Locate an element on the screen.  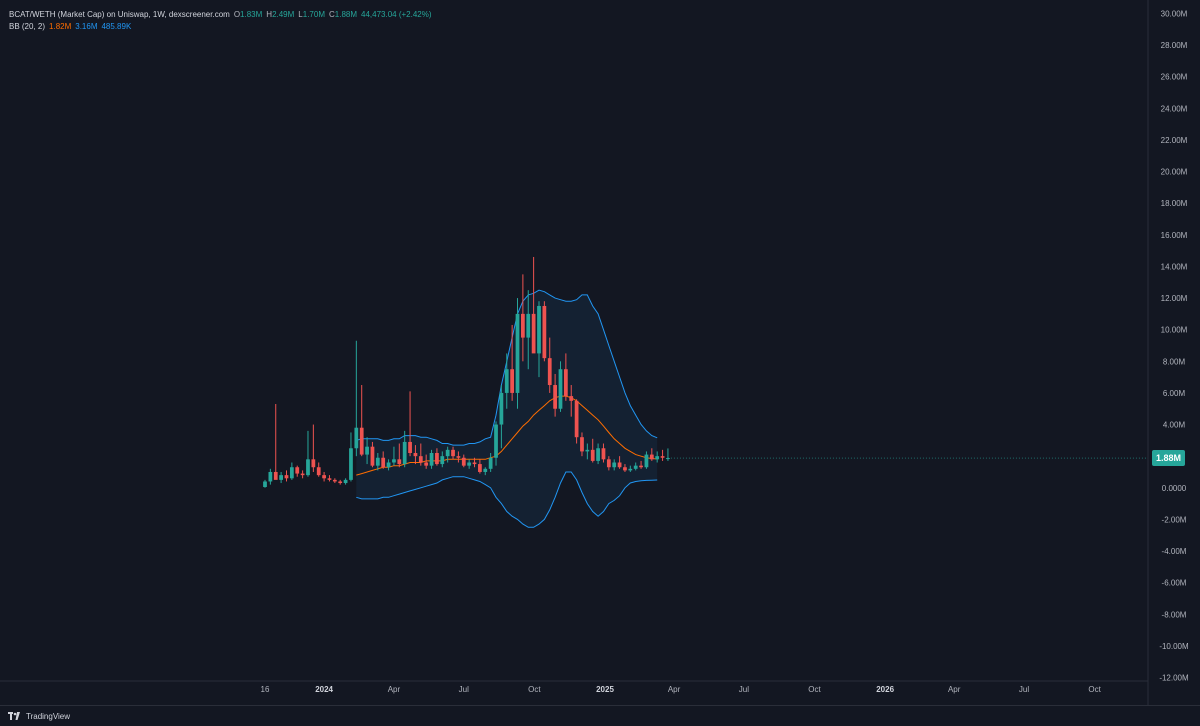
time-tick-label: 16 is located at coordinates (265, 689).